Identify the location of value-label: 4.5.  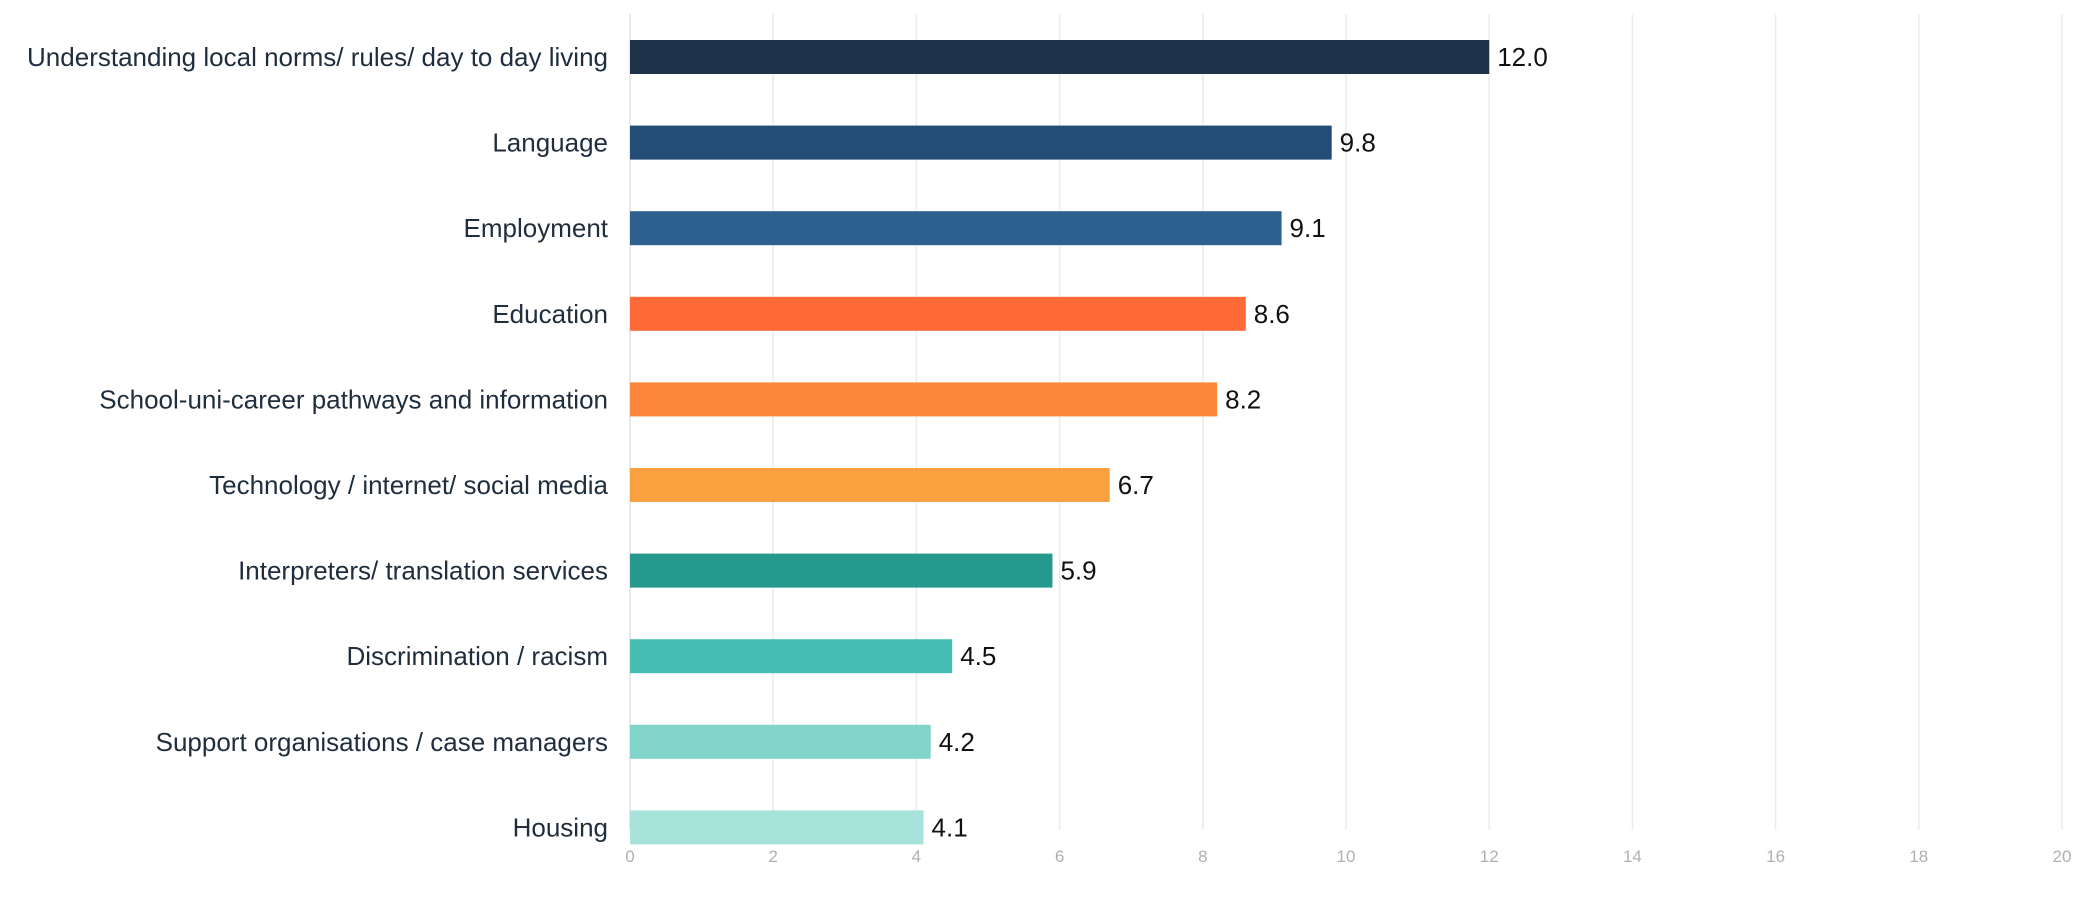
(978, 656).